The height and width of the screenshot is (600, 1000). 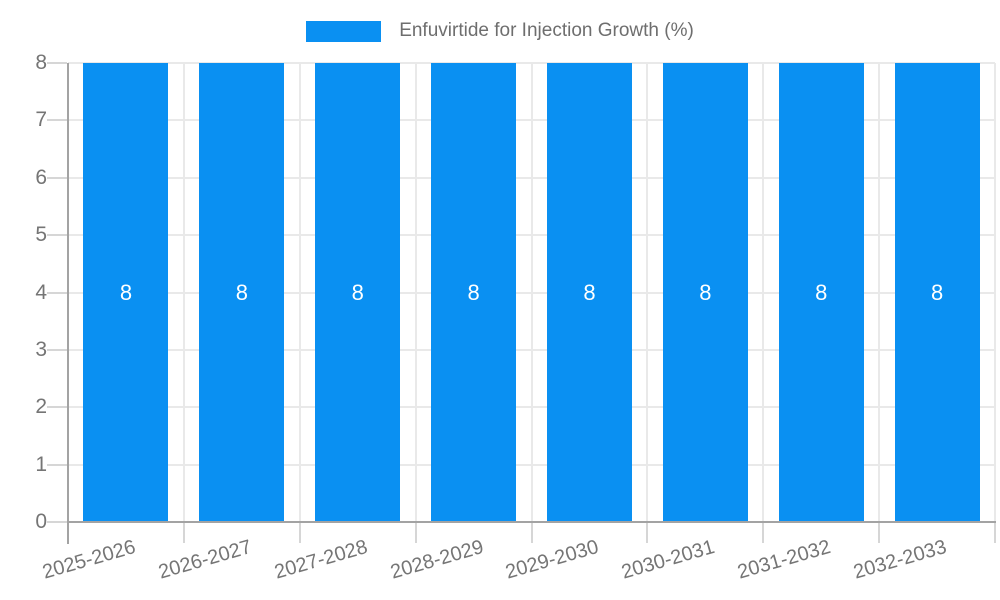 I want to click on y-tick-label: 6, so click(x=41, y=177).